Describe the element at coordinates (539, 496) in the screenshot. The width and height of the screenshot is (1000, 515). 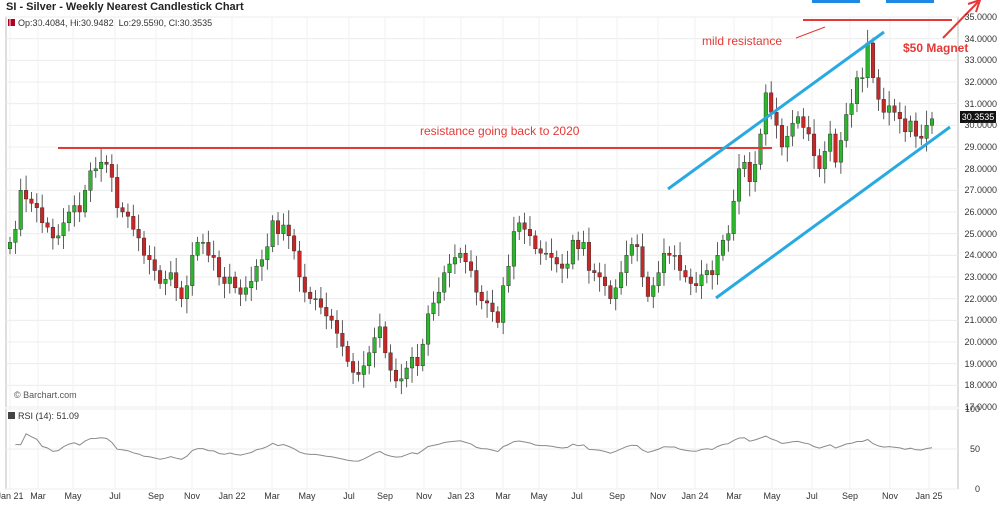
I see `x-tick-label: May` at that location.